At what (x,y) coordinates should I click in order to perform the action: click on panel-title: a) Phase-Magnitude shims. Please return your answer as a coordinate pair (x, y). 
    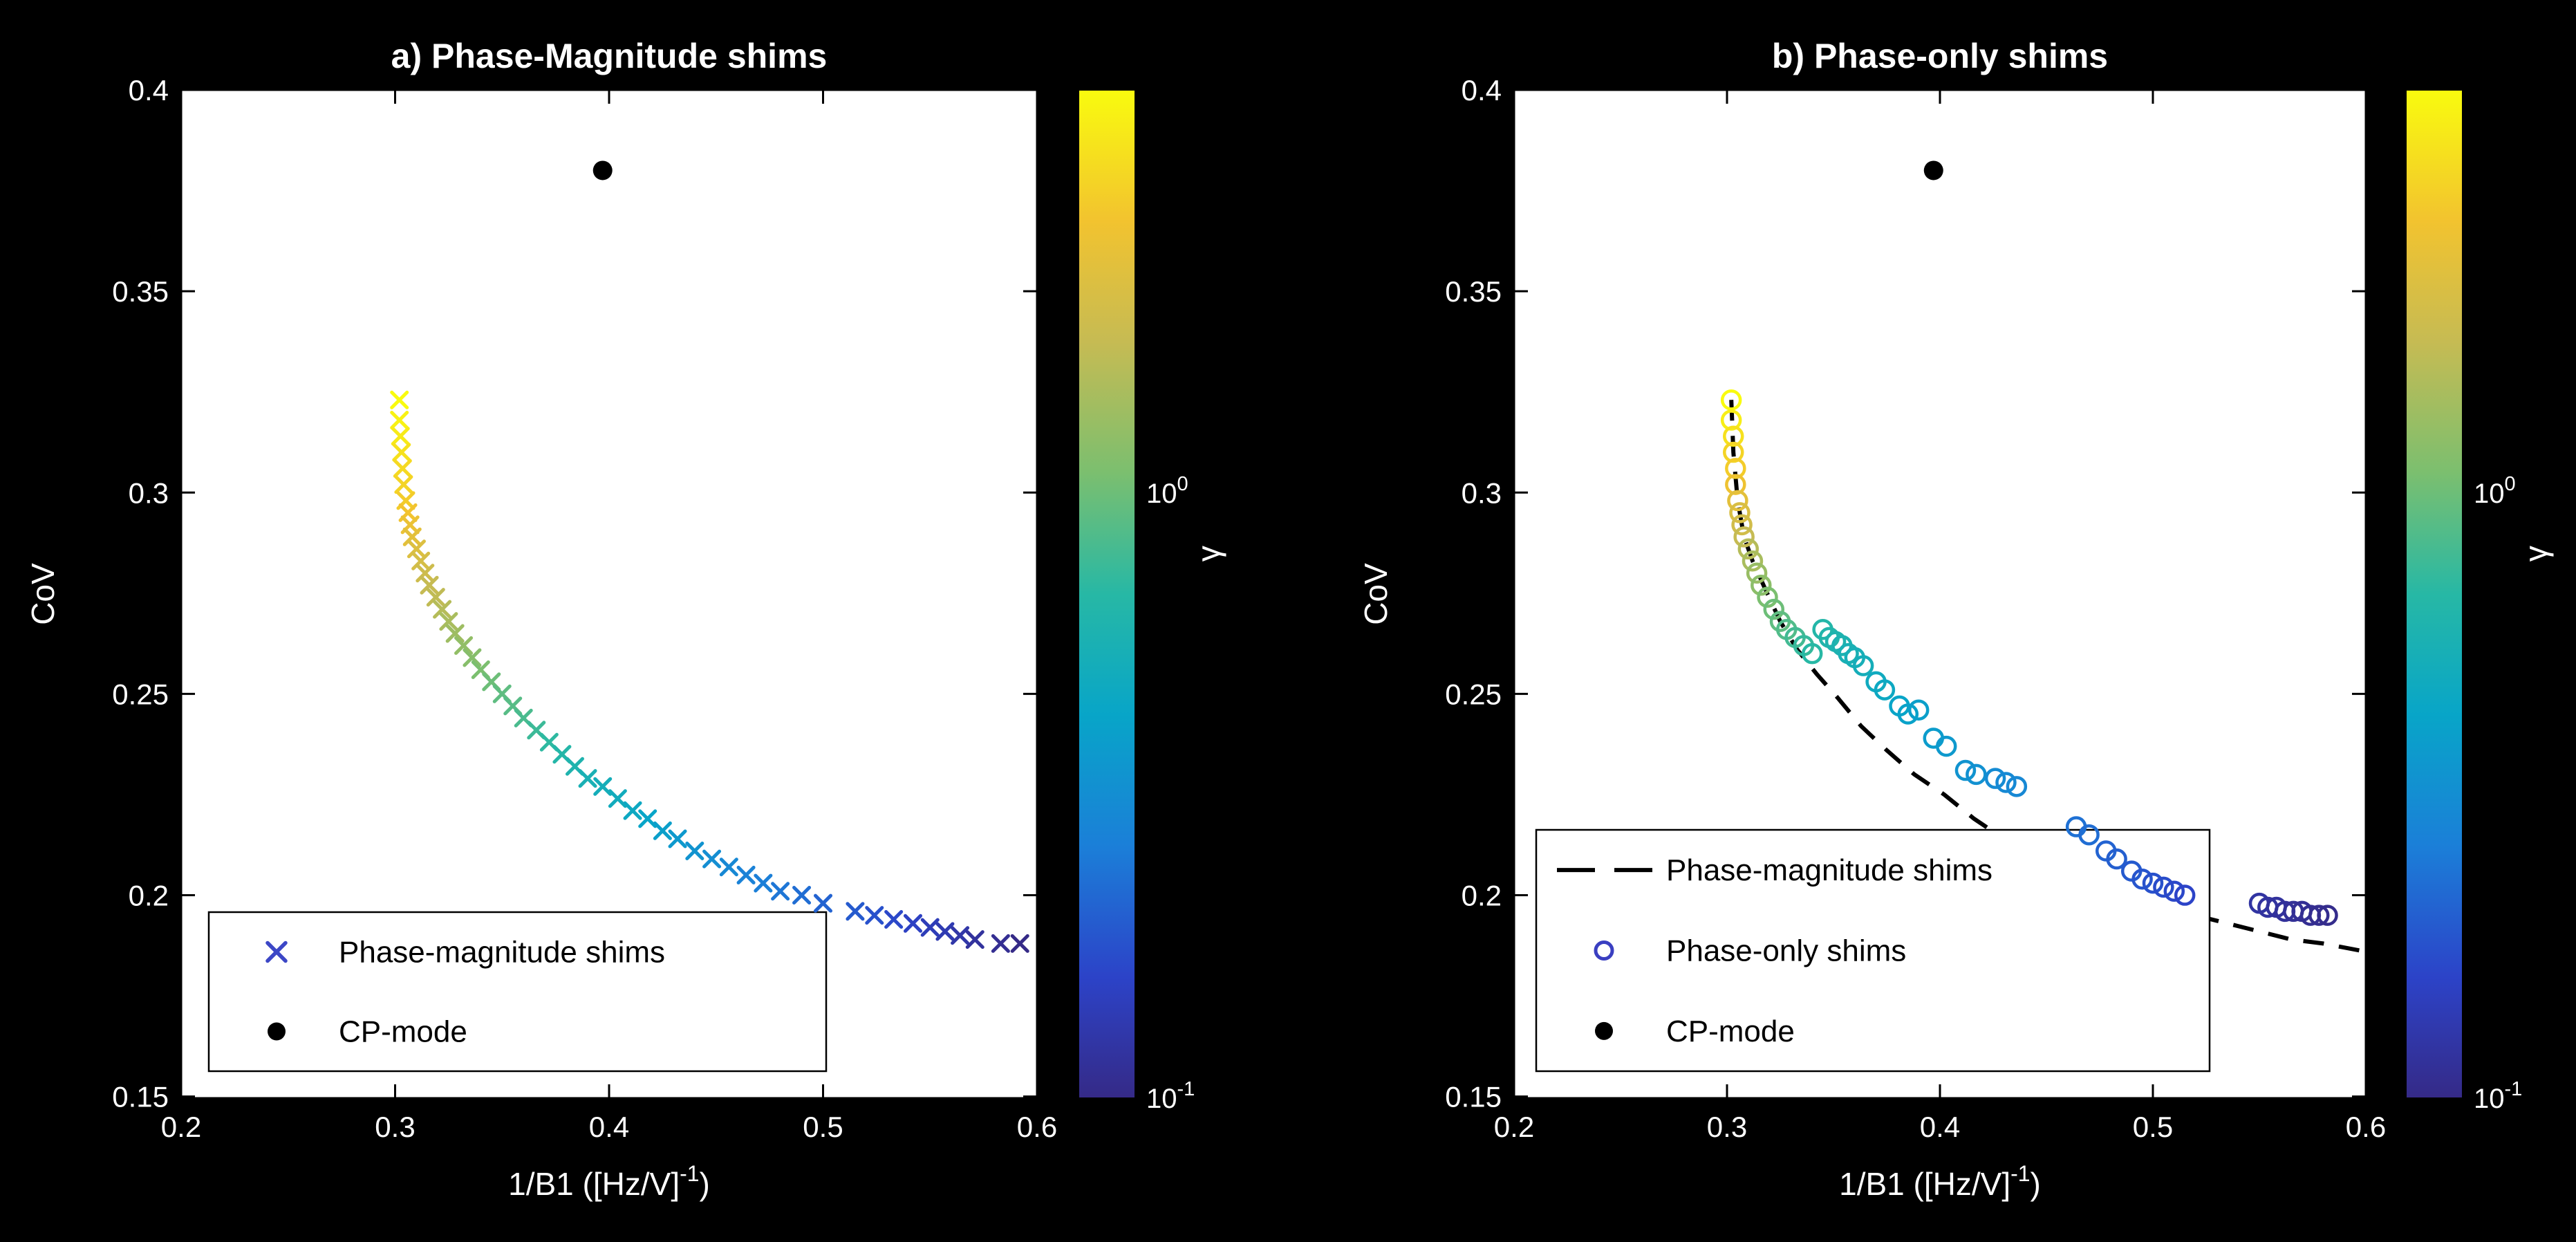
    Looking at the image, I should click on (609, 56).